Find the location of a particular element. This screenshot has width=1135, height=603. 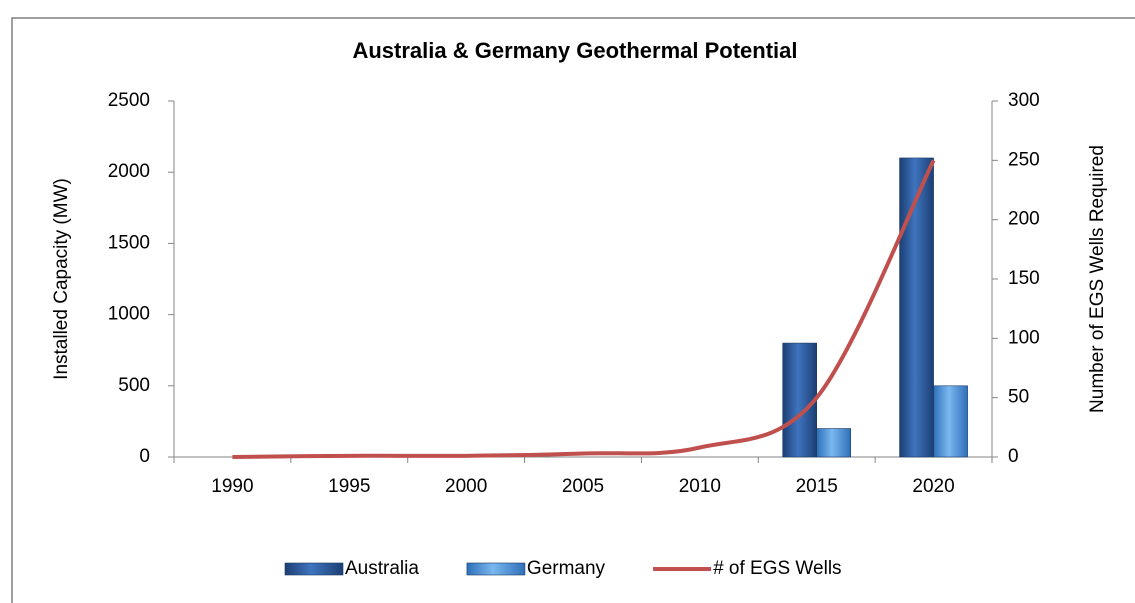

y-tick-label: 1000 is located at coordinates (129, 314).